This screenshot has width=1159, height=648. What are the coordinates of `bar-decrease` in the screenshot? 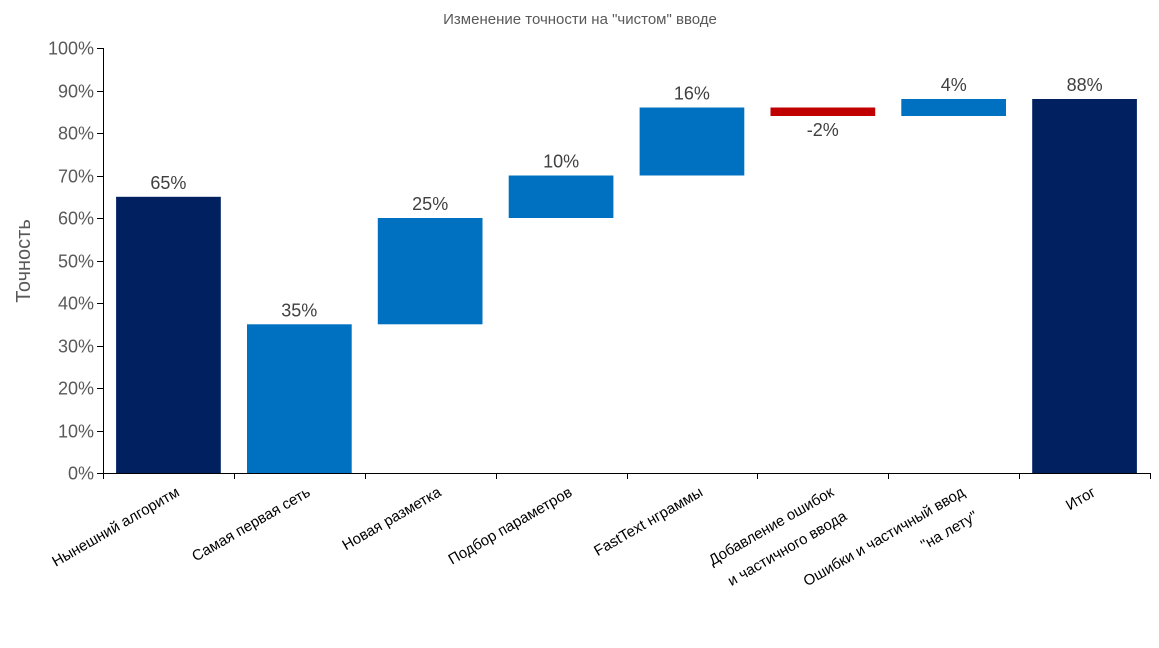 It's located at (823, 111).